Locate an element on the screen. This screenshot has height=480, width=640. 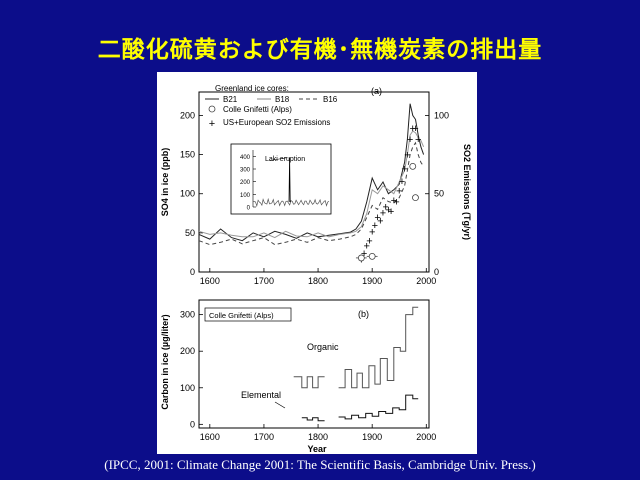
panel-b-xtick-label: 1800 is located at coordinates (318, 437).